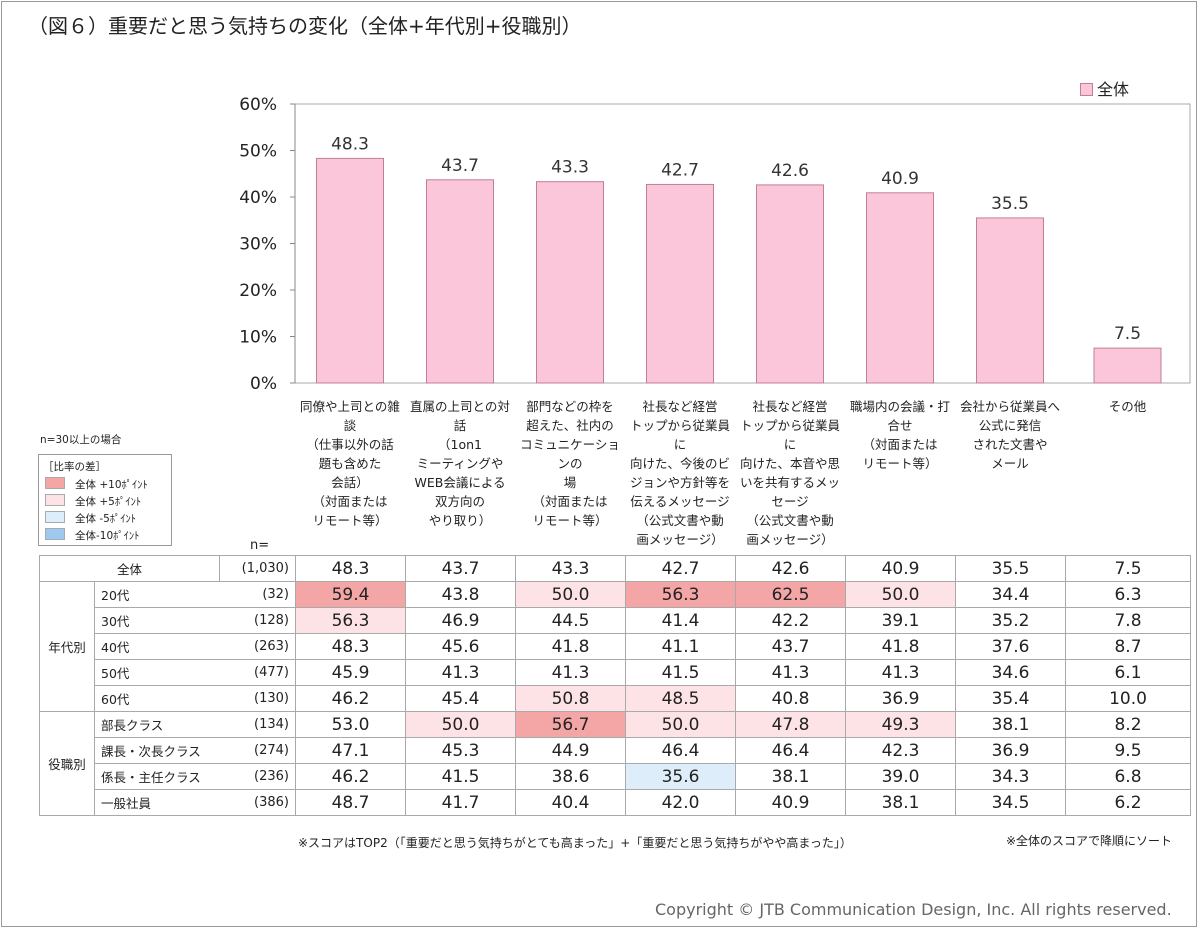  I want to click on sample-size: (130), so click(257, 698).